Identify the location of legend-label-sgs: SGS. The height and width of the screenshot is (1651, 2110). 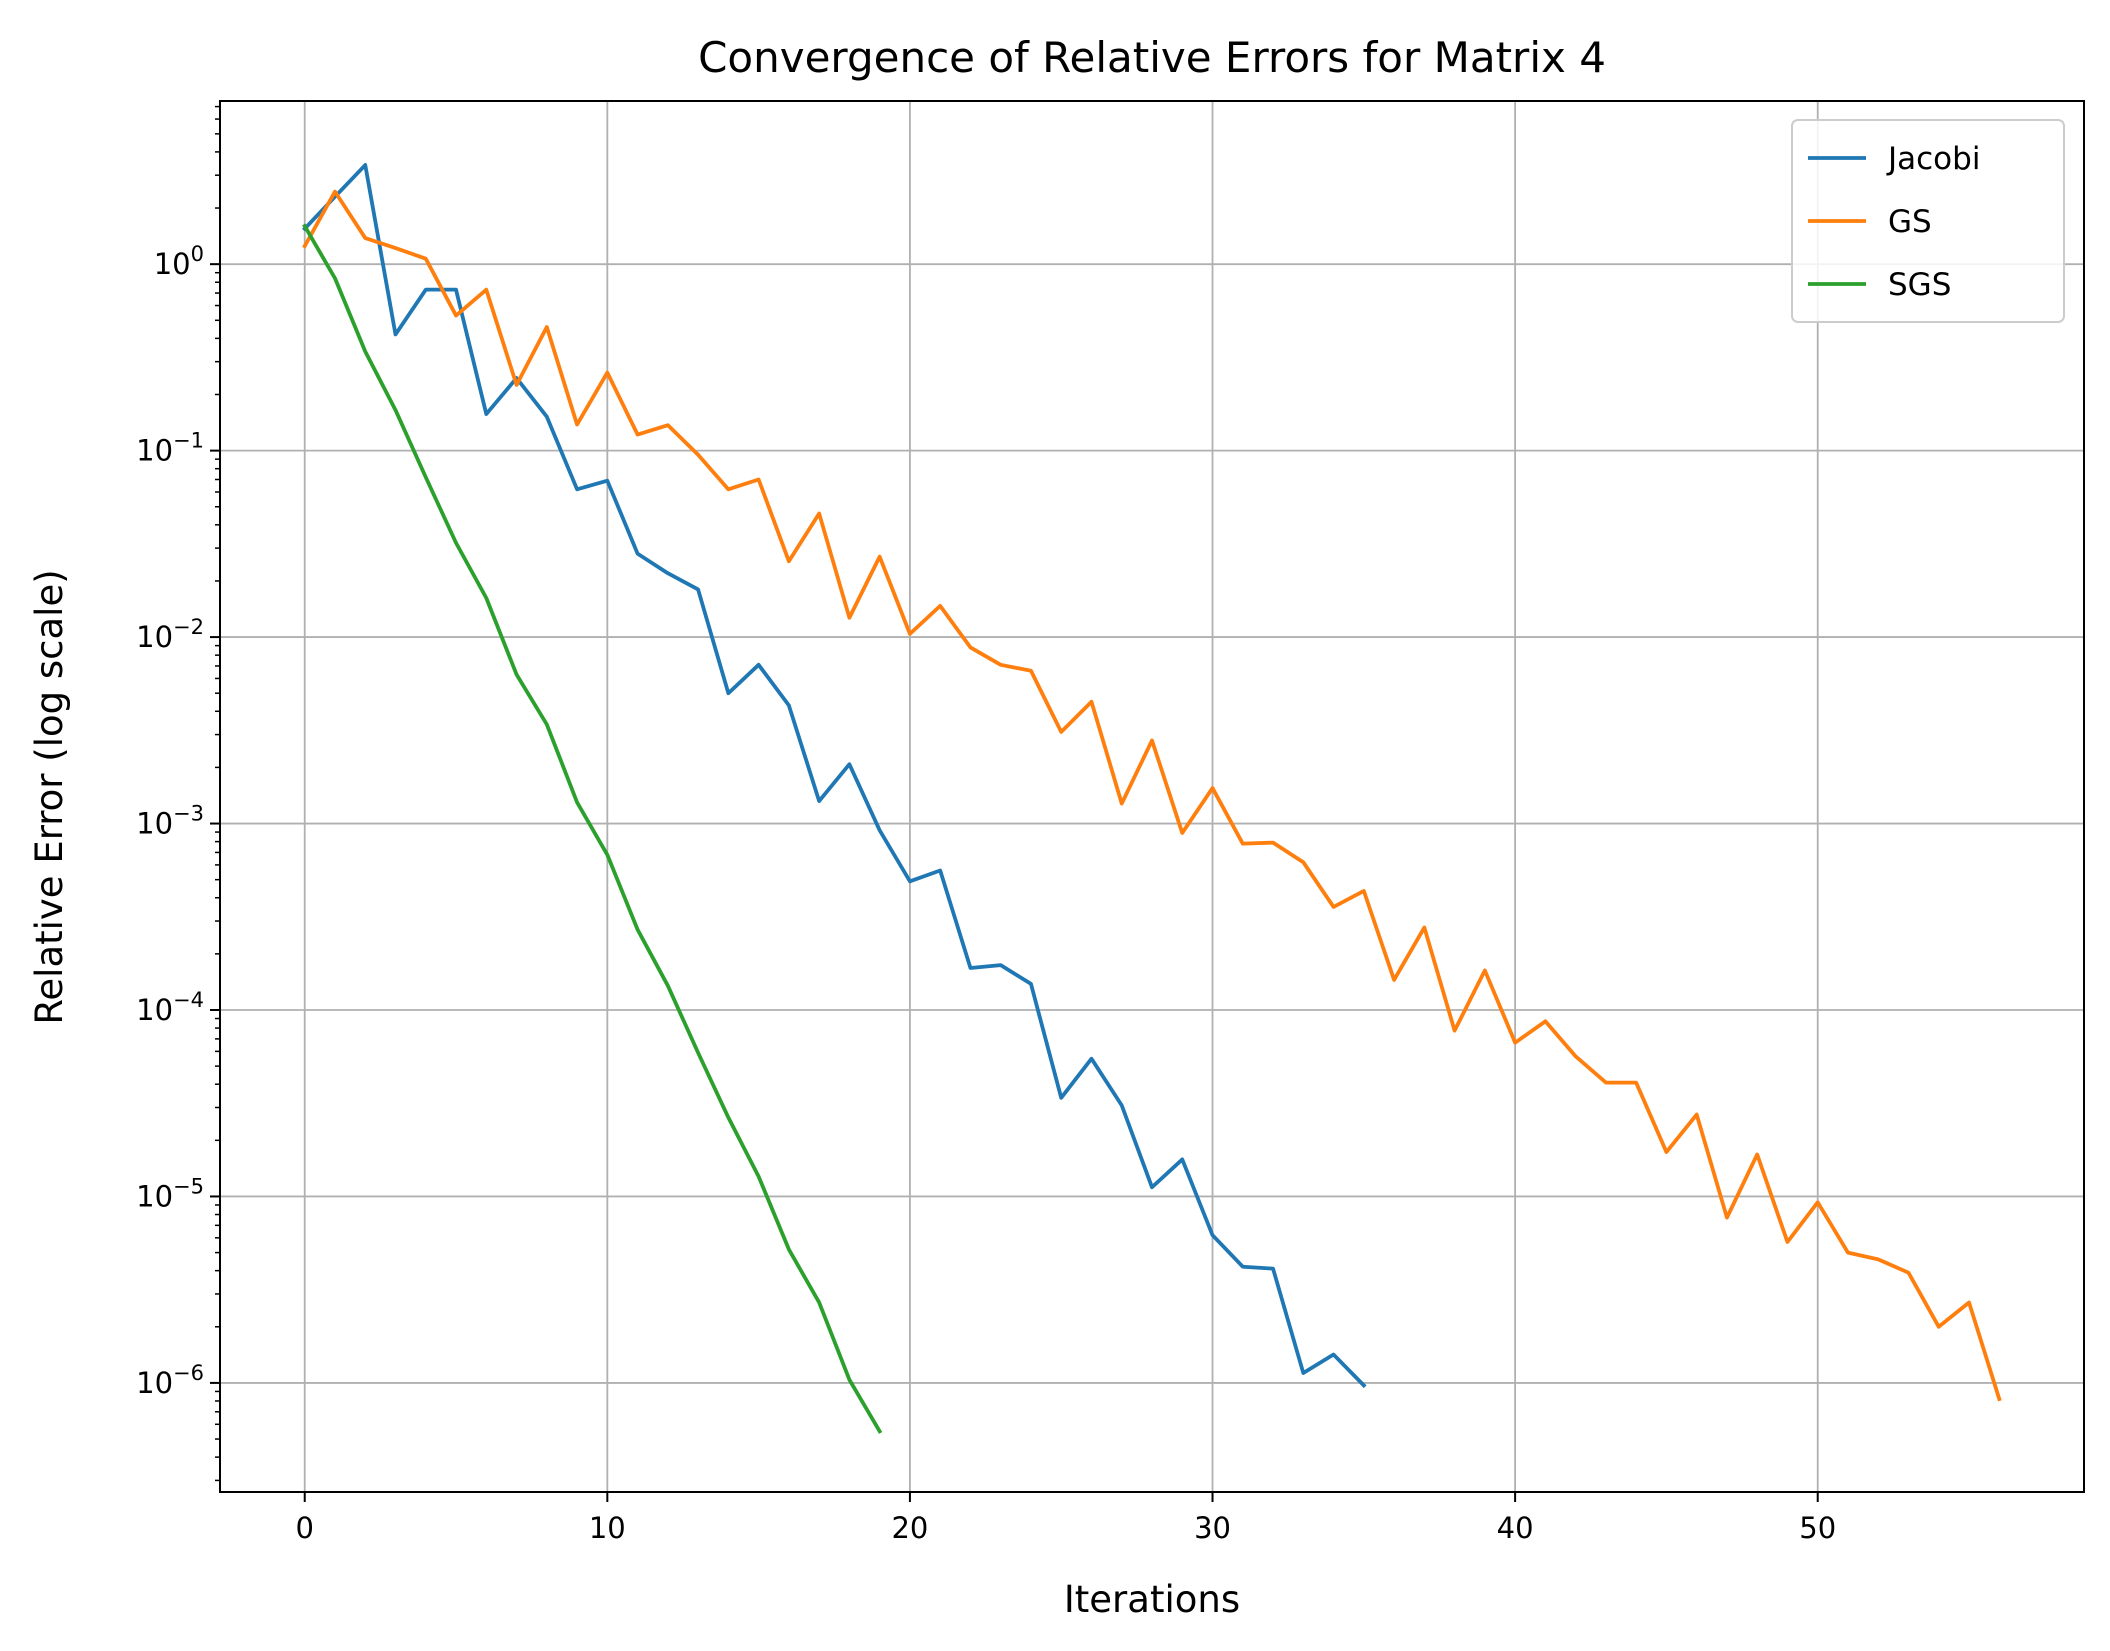
(1919, 285).